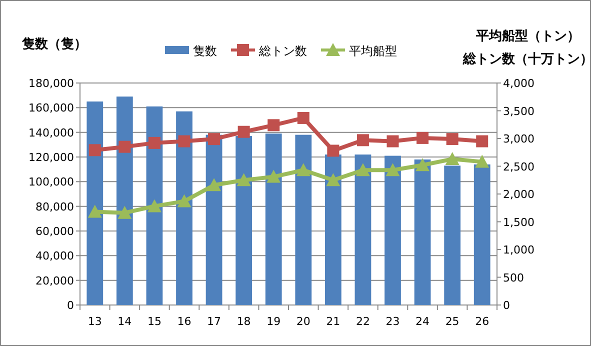 The height and width of the screenshot is (346, 591). Describe the element at coordinates (423, 321) in the screenshot. I see `x-tick-label: 24` at that location.